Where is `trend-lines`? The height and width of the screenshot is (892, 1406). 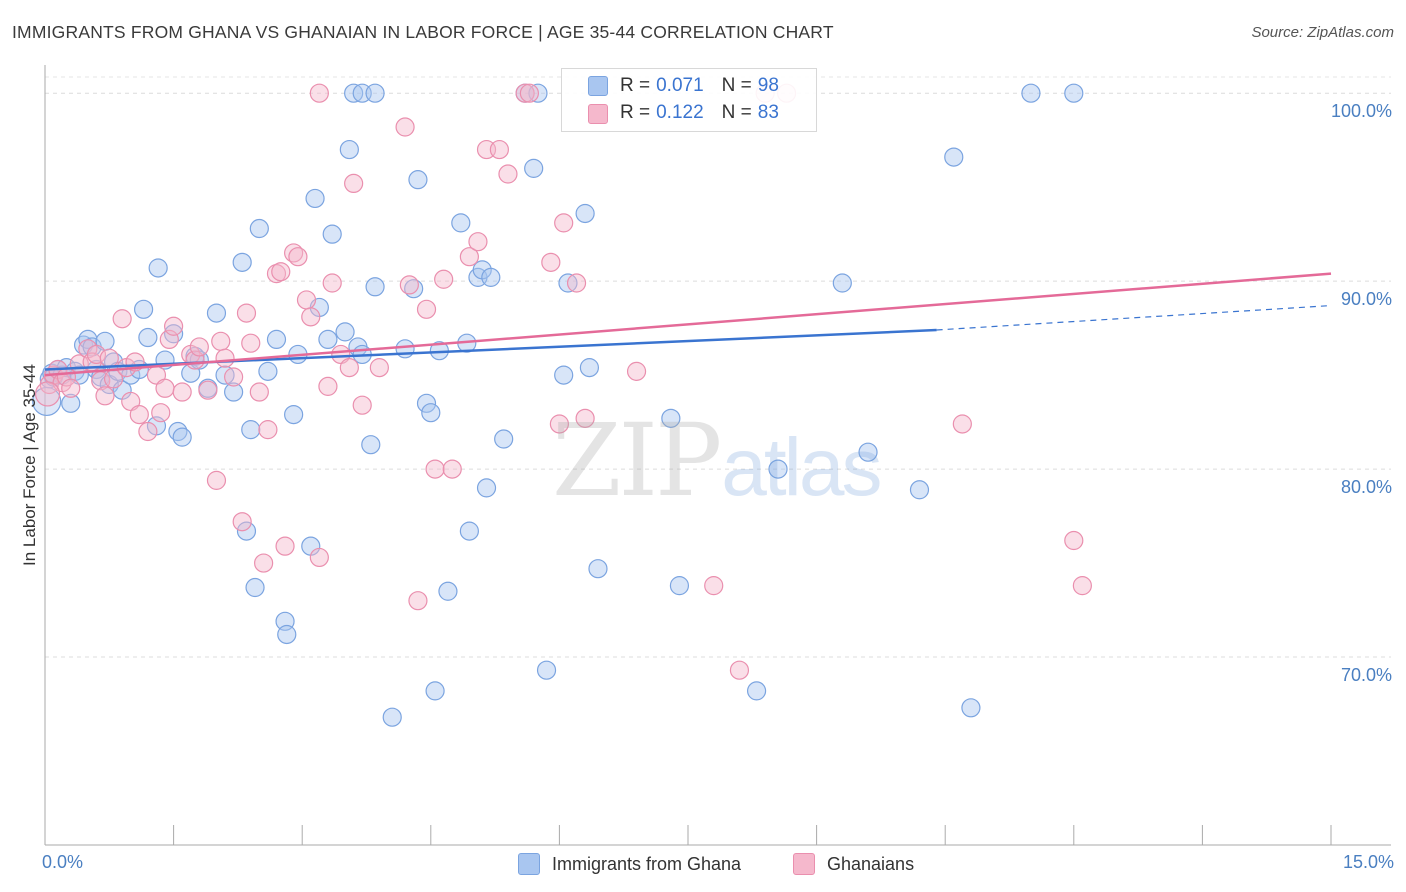
trend-lines is located at coordinates (688, 324).